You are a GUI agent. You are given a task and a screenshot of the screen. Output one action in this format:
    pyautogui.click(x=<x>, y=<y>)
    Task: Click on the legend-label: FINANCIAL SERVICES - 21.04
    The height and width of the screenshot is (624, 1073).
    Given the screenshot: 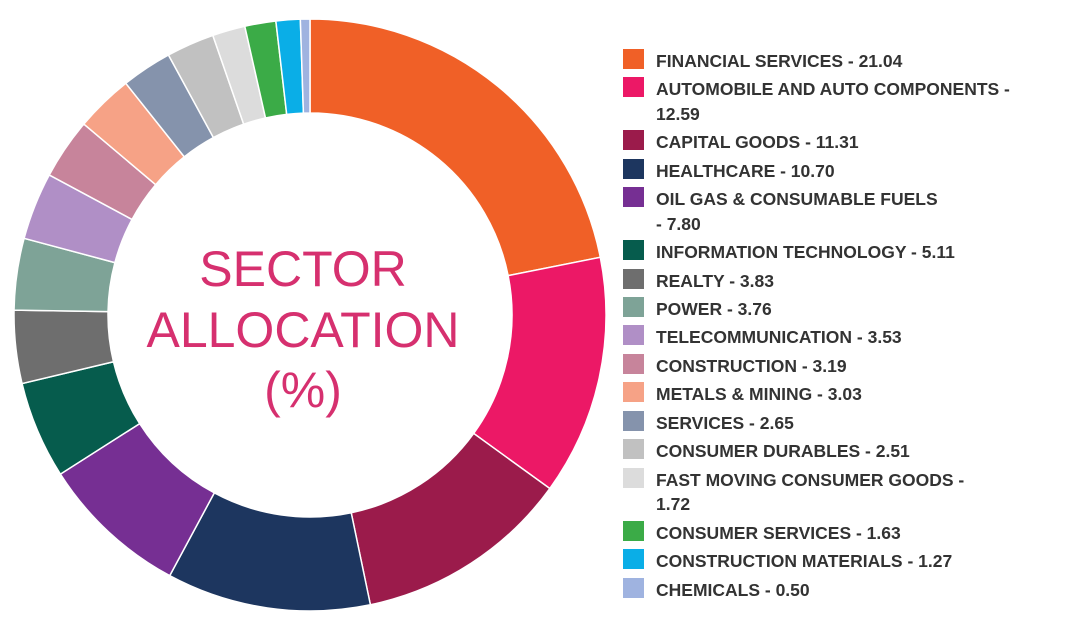 What is the action you would take?
    pyautogui.click(x=779, y=61)
    